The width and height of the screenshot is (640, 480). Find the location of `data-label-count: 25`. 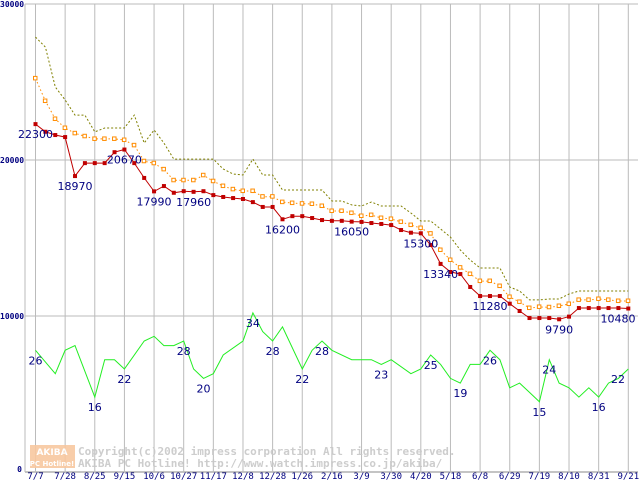

data-label-count: 25 is located at coordinates (431, 365).